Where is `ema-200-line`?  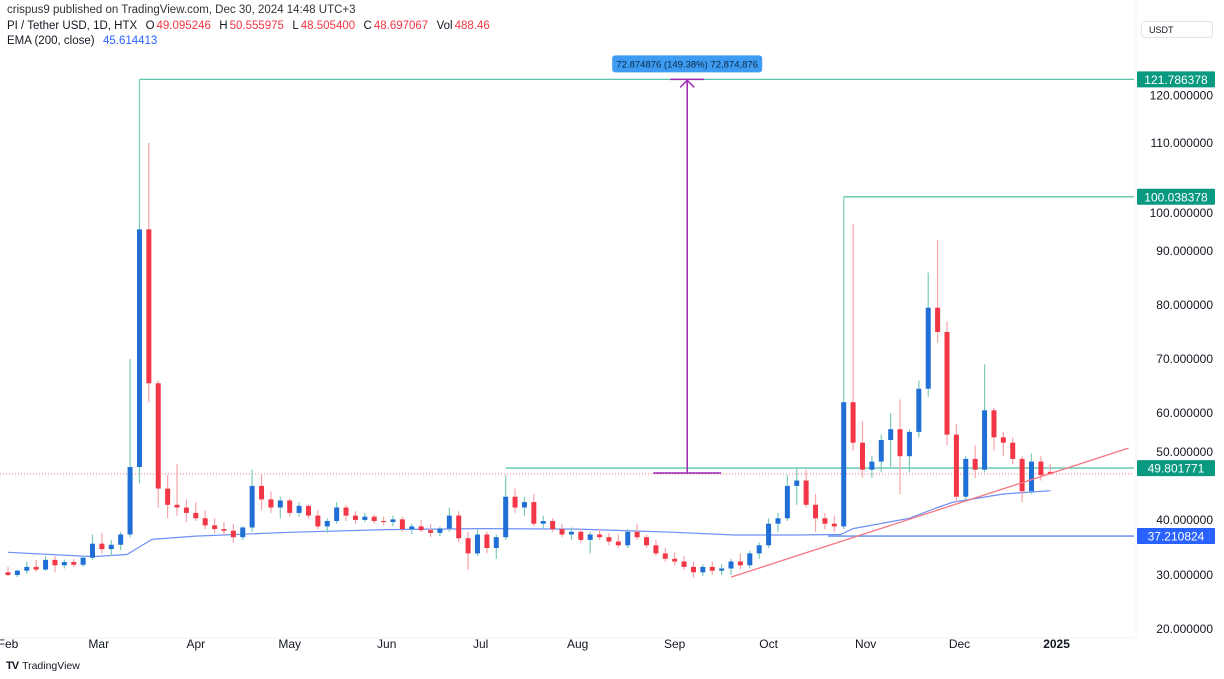
ema-200-line is located at coordinates (529, 524).